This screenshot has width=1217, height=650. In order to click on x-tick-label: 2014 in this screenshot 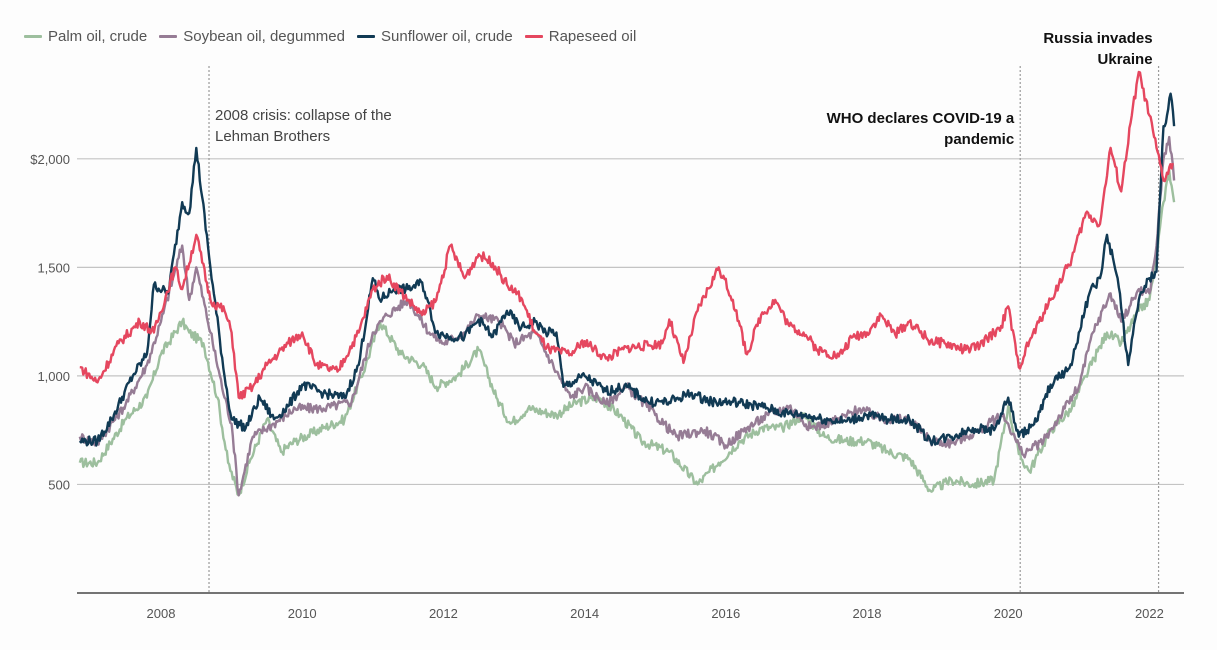, I will do `click(584, 613)`.